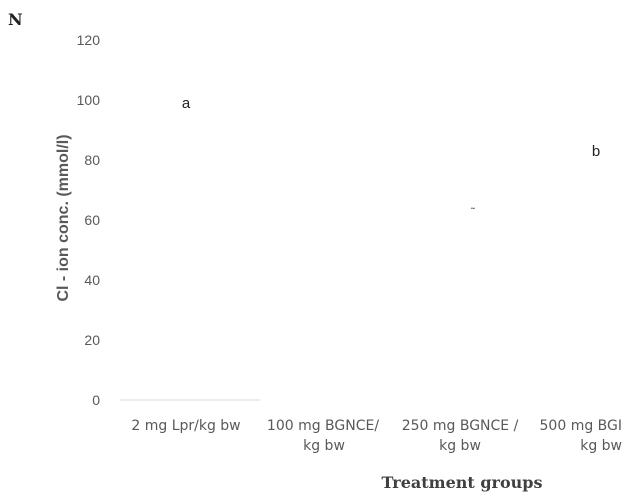 The height and width of the screenshot is (493, 626). I want to click on data-labels: ab, so click(391, 127).